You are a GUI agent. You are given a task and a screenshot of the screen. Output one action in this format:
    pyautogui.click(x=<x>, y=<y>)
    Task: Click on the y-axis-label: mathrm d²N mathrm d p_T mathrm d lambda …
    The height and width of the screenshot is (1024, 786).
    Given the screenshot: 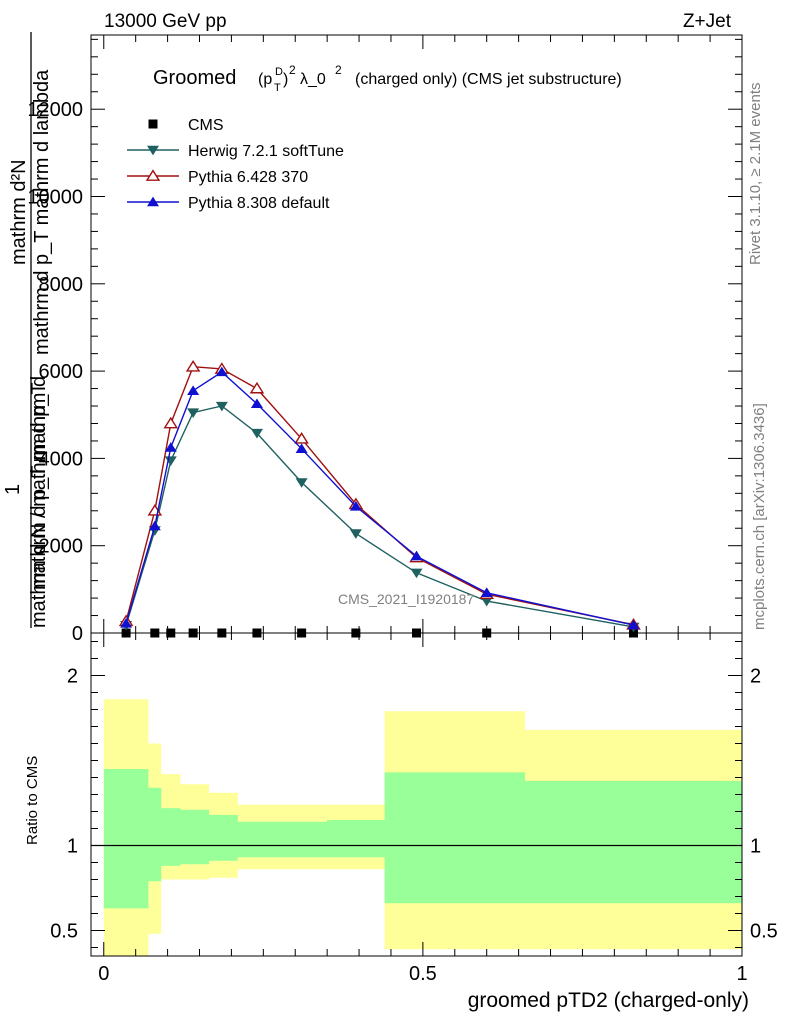 What is the action you would take?
    pyautogui.click(x=27, y=330)
    